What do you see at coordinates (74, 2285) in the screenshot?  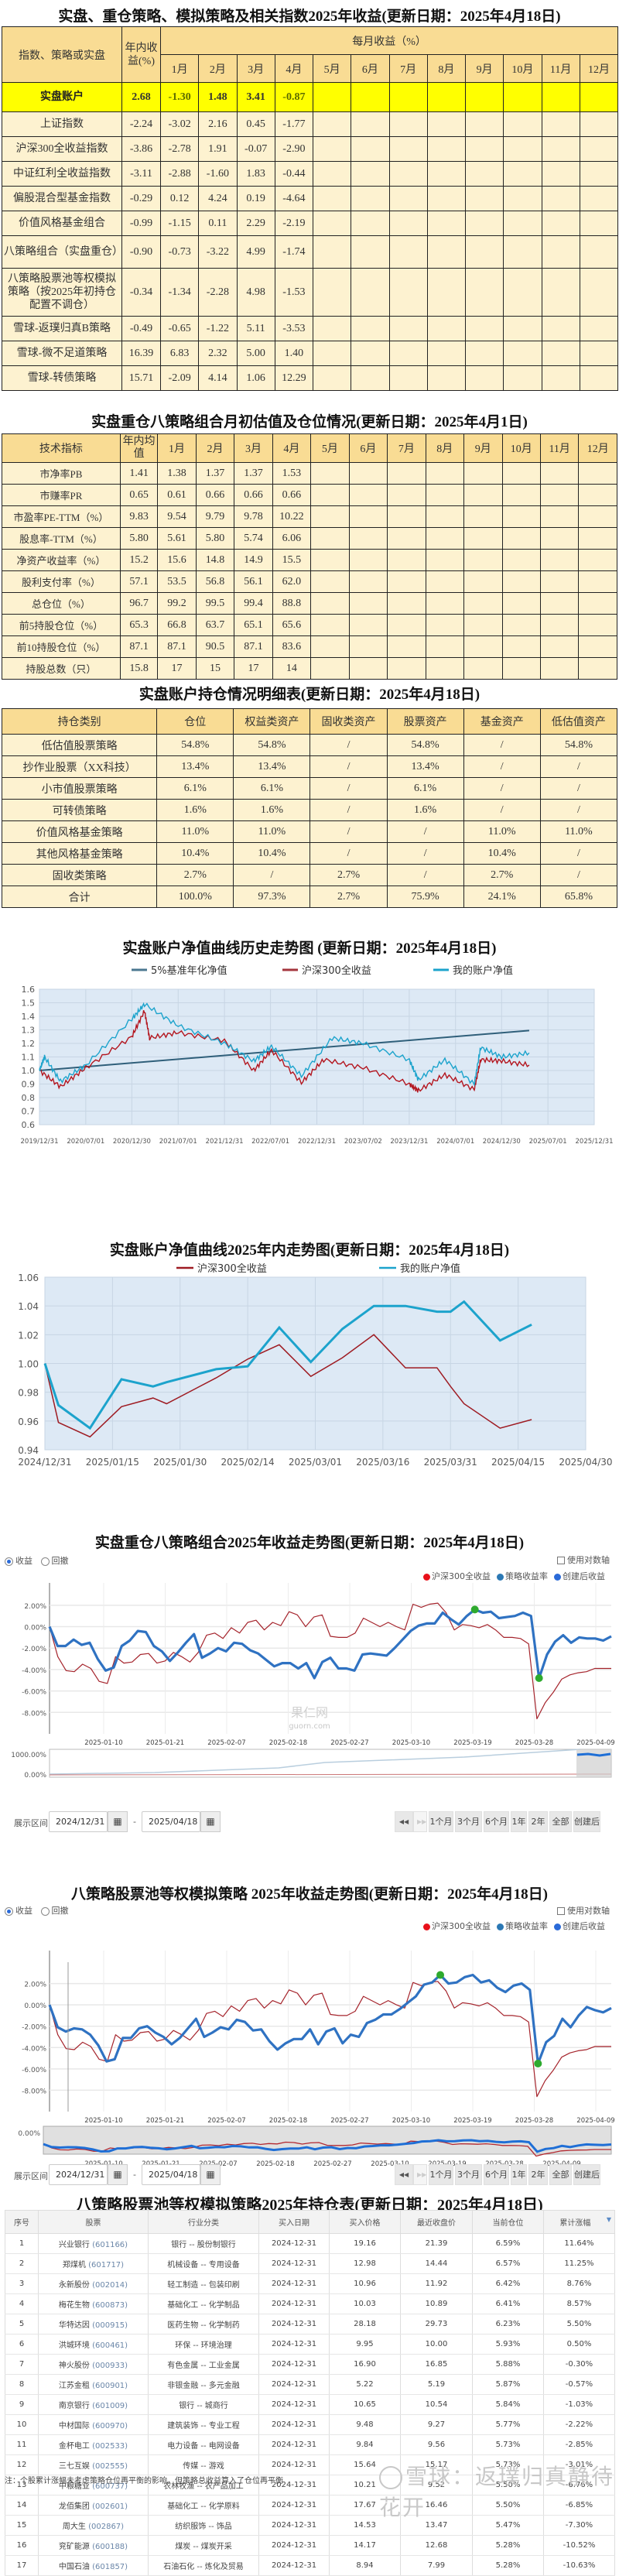 I see `stock-name: 永新股份` at bounding box center [74, 2285].